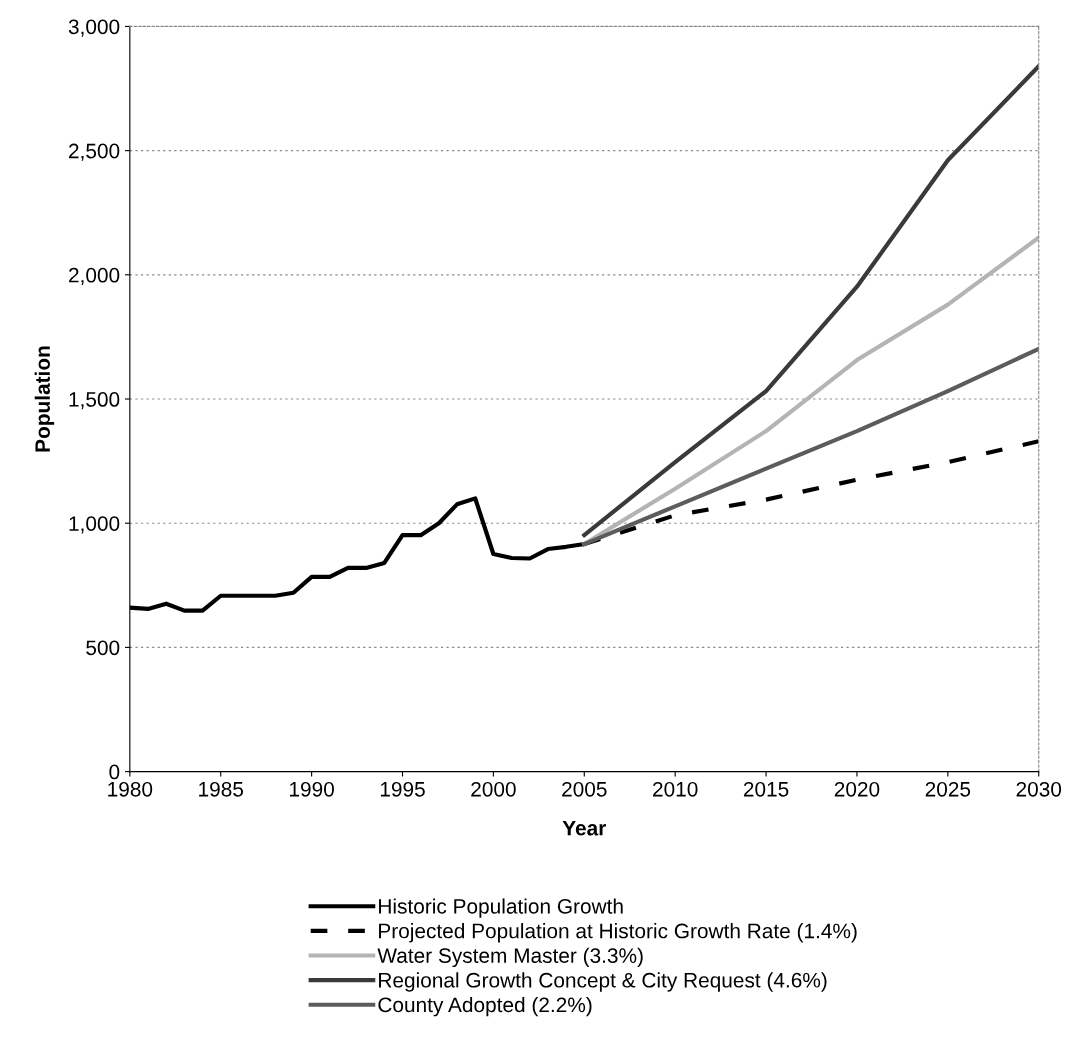 Image resolution: width=1082 pixels, height=1057 pixels. Describe the element at coordinates (1039, 789) in the screenshot. I see `x-tick-label: 2030` at that location.